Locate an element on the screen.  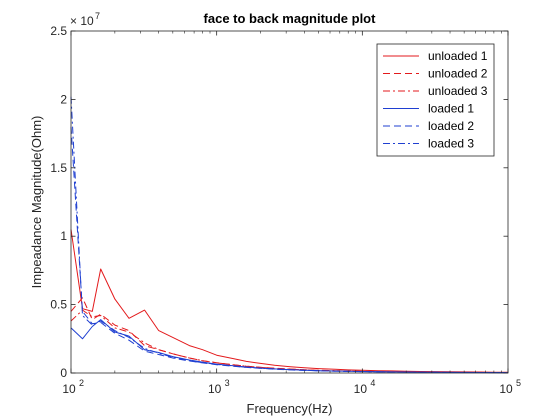
y-tick-label: 2.5 is located at coordinates (58, 31).